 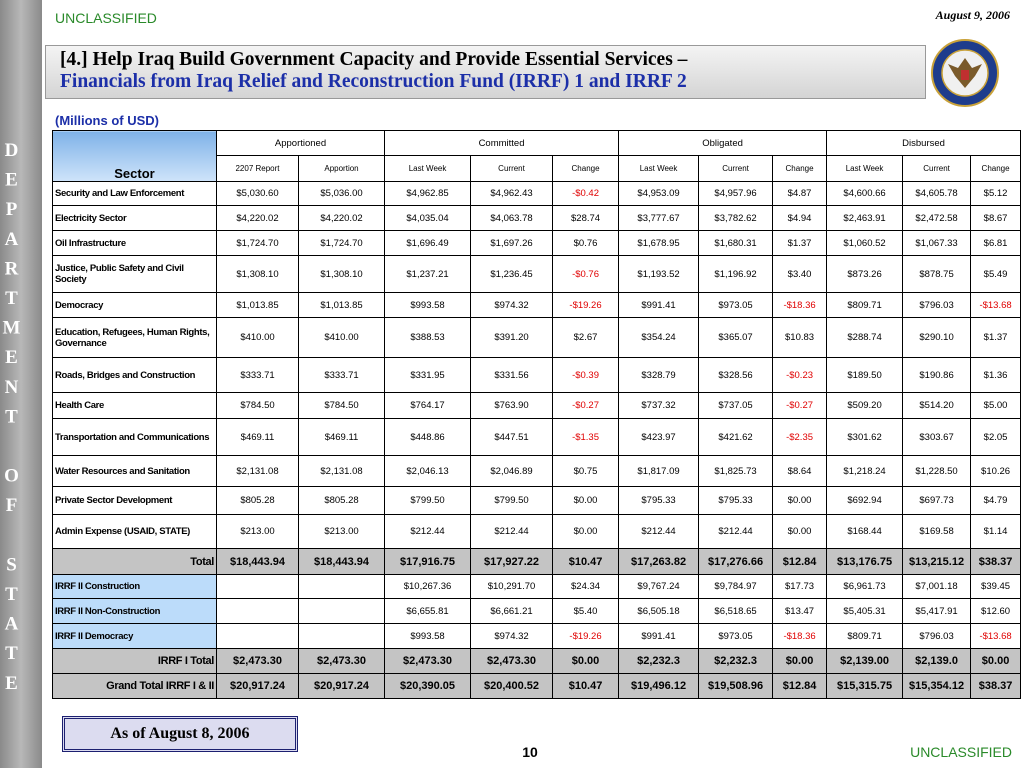 I want to click on value-cell: $1.36, so click(x=996, y=375).